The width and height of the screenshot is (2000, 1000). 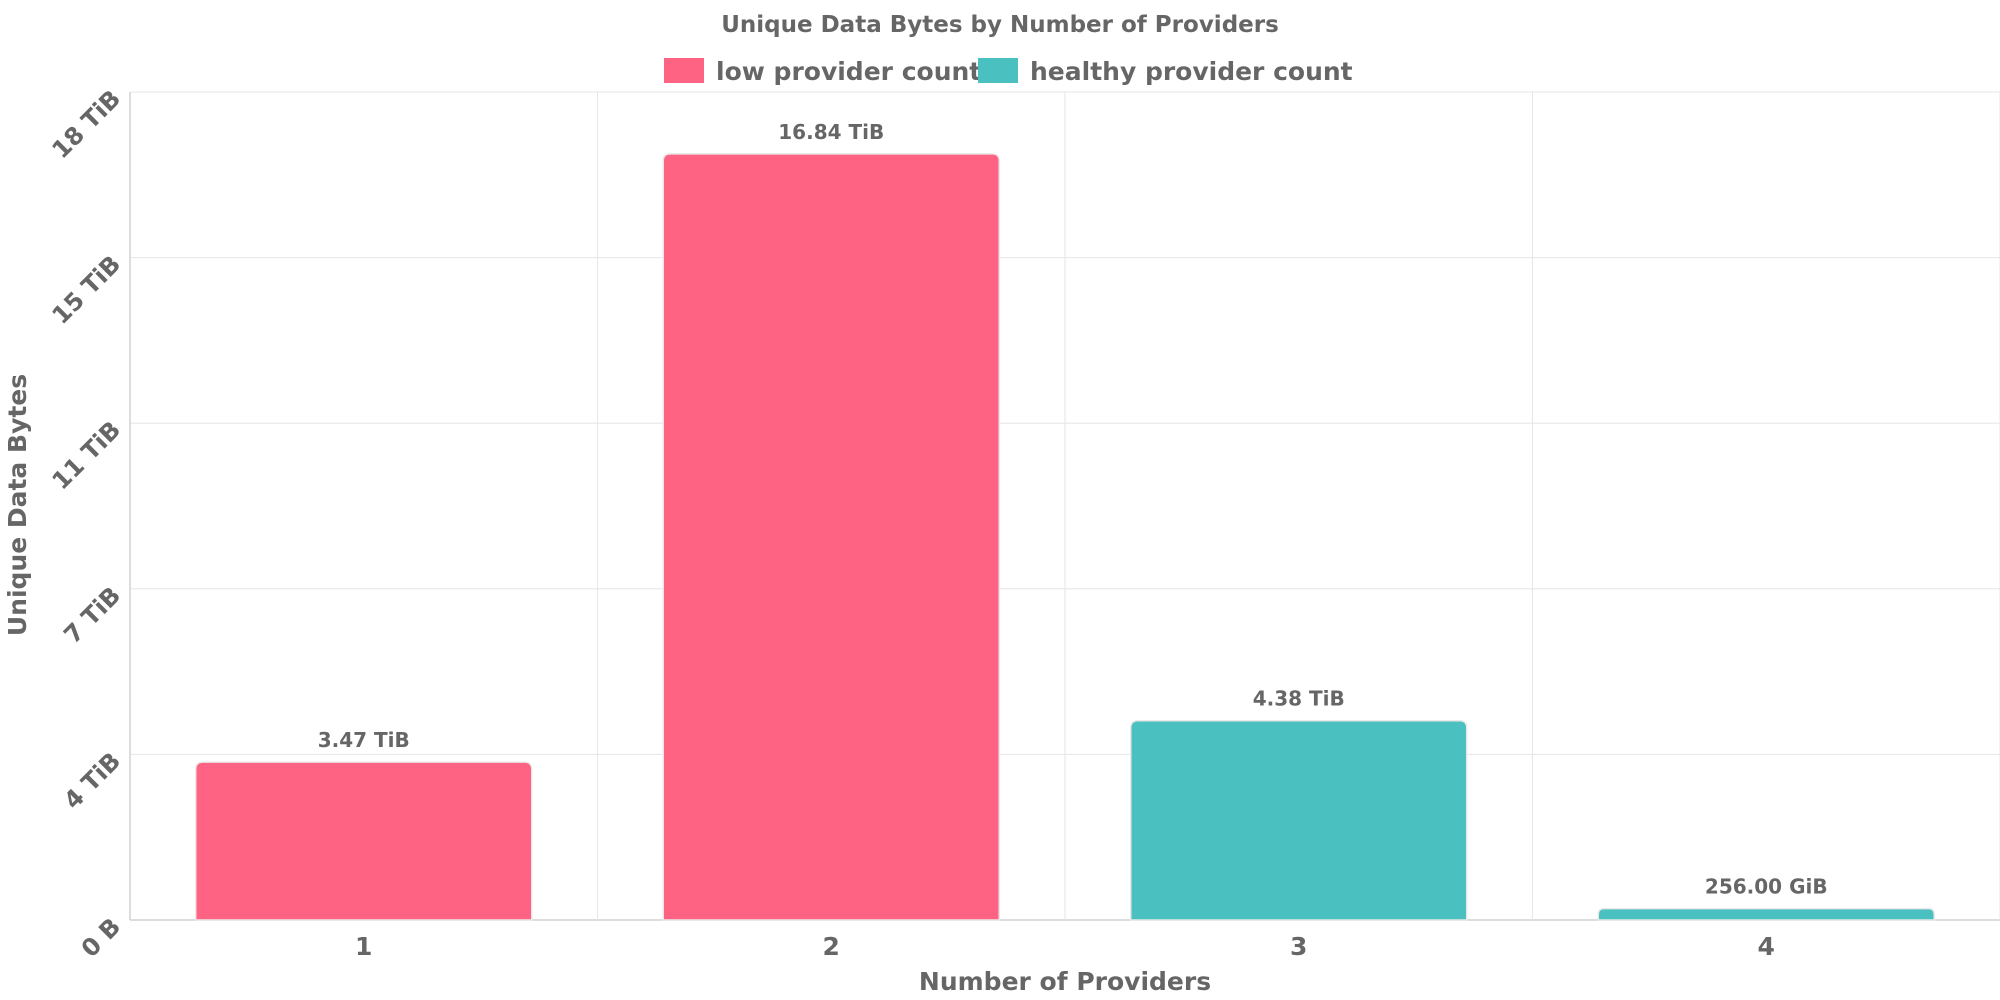 What do you see at coordinates (684, 70) in the screenshot?
I see `legend-swatch-low` at bounding box center [684, 70].